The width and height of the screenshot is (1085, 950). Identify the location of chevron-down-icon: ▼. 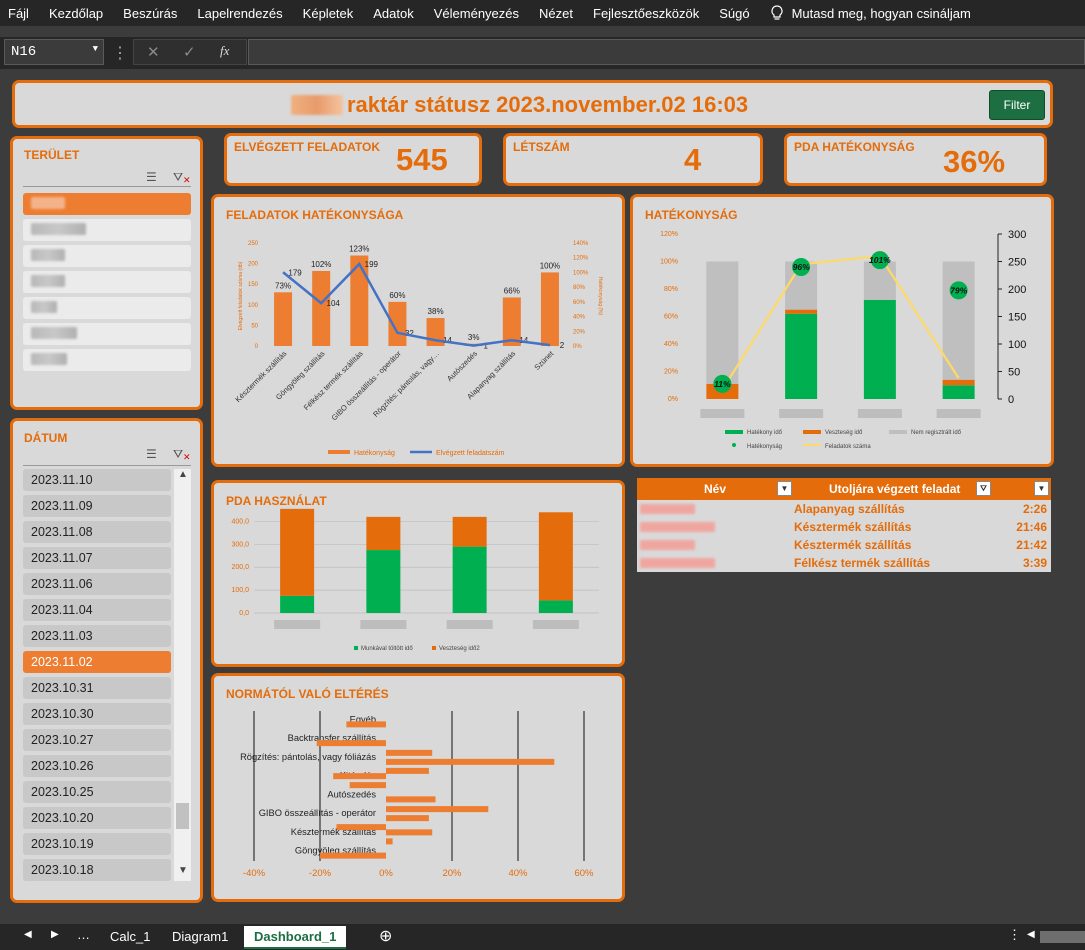
(95, 49).